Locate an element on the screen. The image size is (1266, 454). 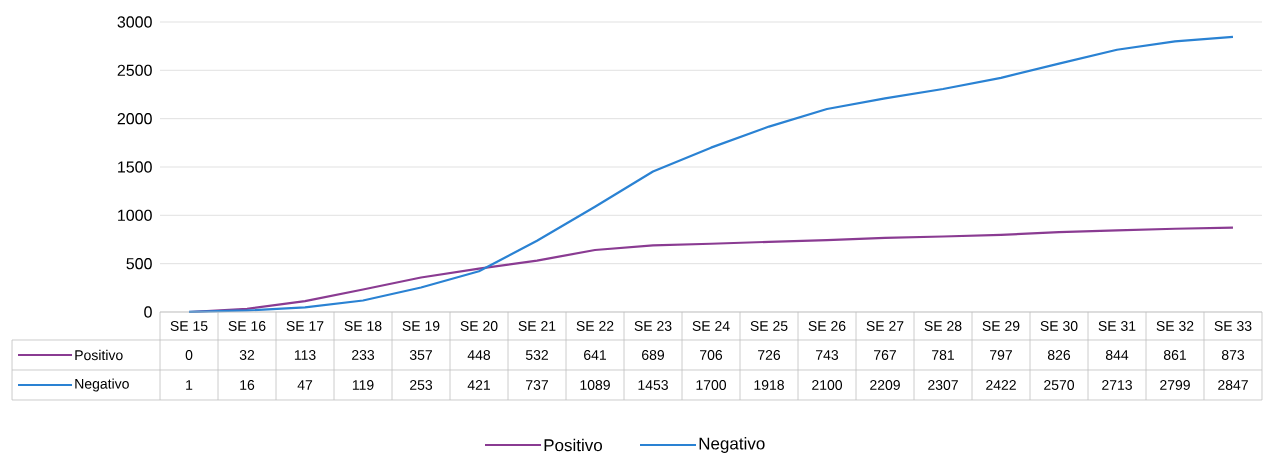
data-label: 16 is located at coordinates (247, 385).